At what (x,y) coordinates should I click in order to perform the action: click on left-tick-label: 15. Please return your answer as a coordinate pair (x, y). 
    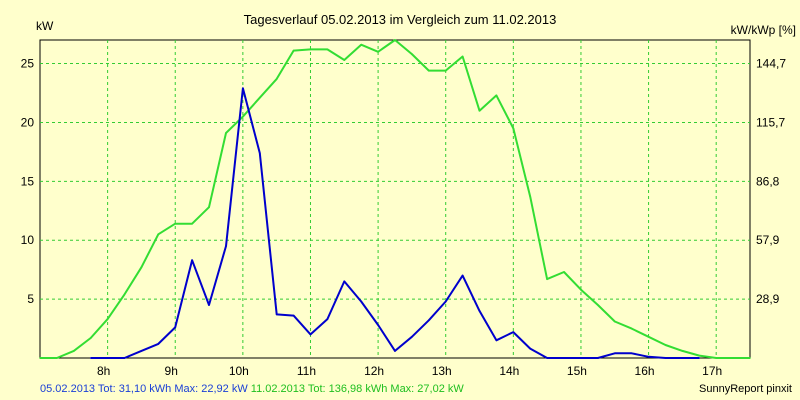
    Looking at the image, I should click on (28, 181).